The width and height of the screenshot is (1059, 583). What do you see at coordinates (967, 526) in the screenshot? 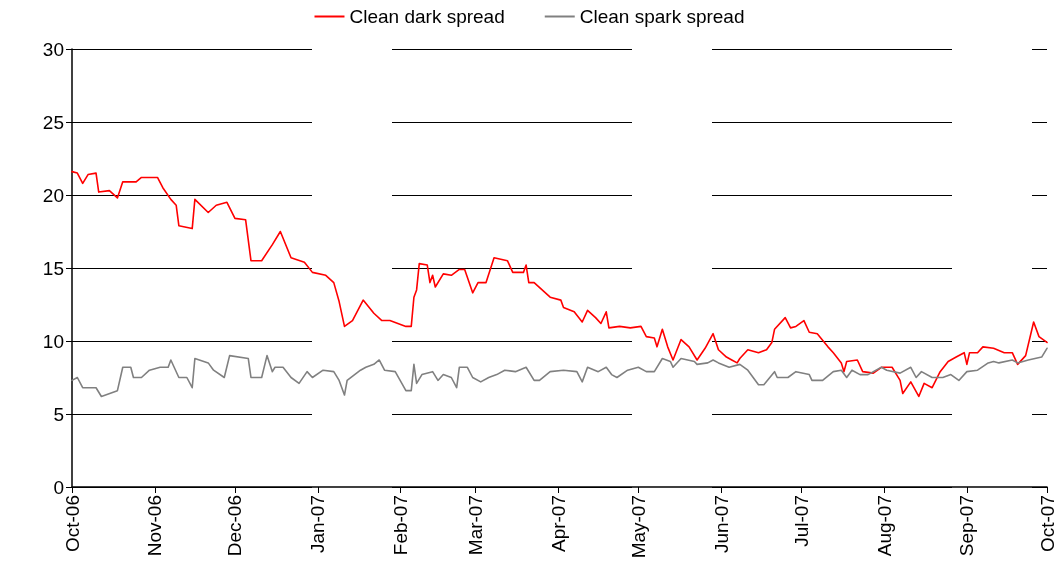
I see `x-tick-label: Sep-07` at bounding box center [967, 526].